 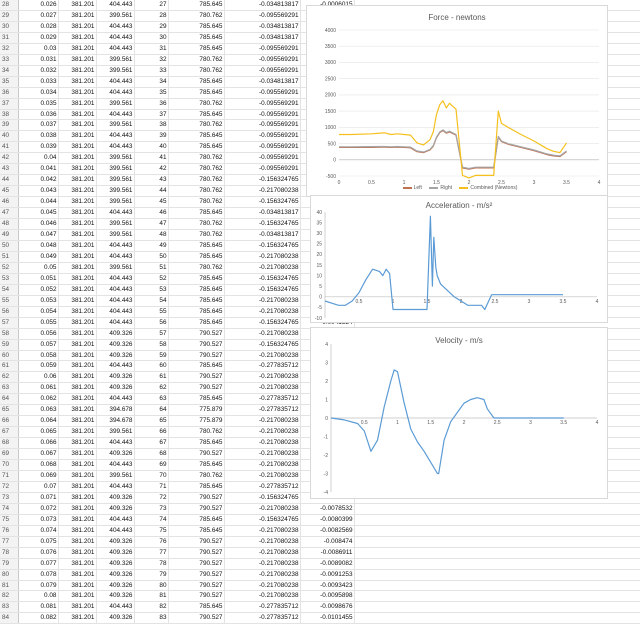 I want to click on table-cell: 68, so click(x=151, y=454).